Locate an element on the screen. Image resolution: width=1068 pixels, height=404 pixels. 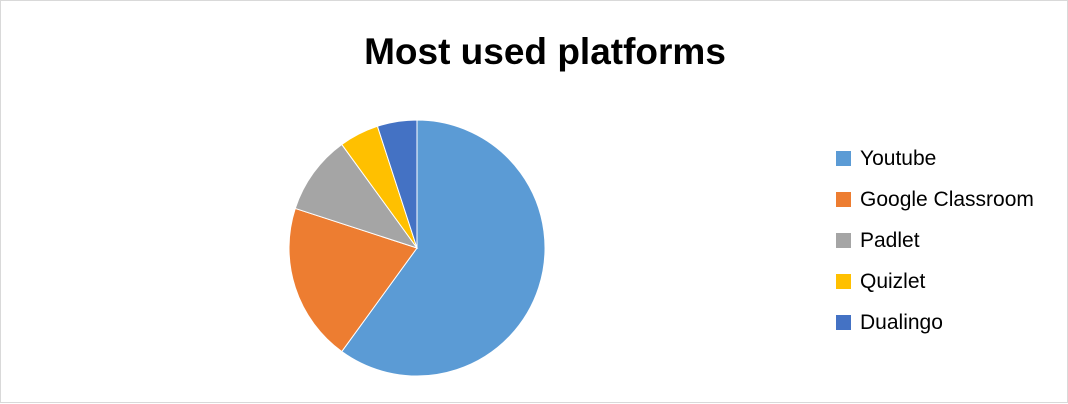
pie-slice-padlet is located at coordinates (356, 196).